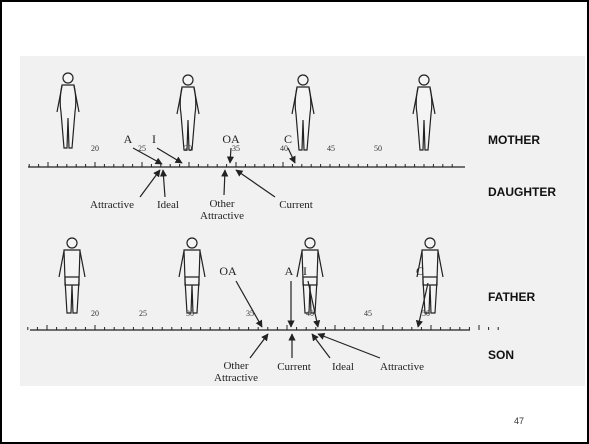 This screenshot has width=589, height=444. Describe the element at coordinates (501, 355) in the screenshot. I see `side-label: SON` at that location.